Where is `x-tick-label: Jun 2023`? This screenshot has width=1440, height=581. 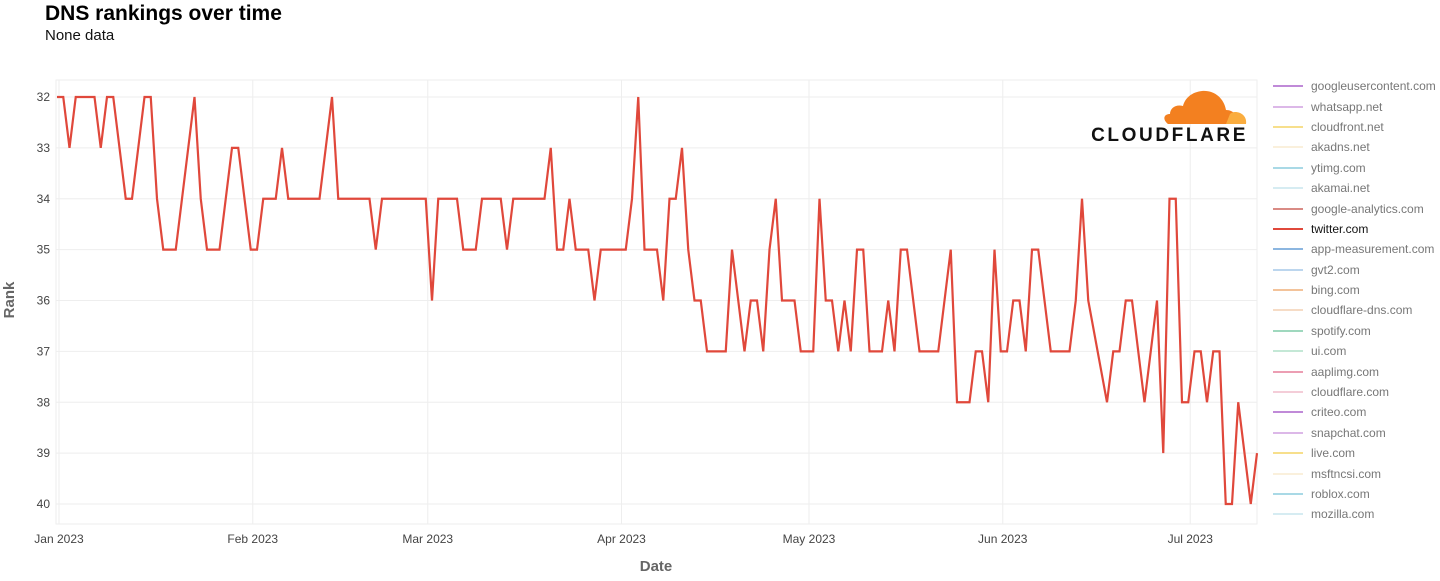 x-tick-label: Jun 2023 is located at coordinates (1003, 539).